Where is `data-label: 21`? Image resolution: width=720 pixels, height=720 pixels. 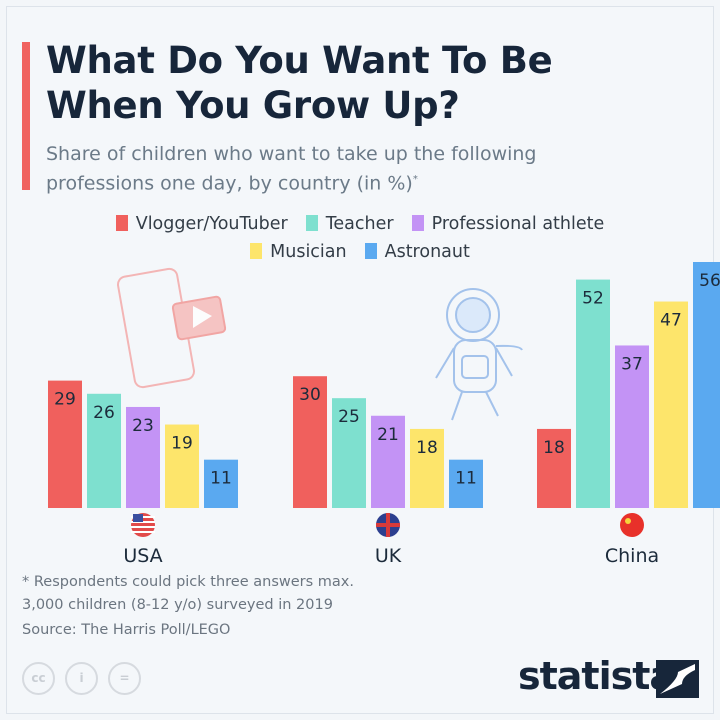
data-label: 21 is located at coordinates (388, 435).